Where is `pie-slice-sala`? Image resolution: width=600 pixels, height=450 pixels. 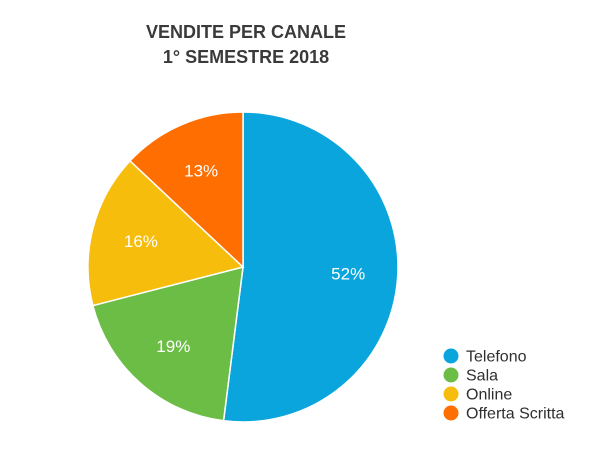 pie-slice-sala is located at coordinates (167, 343).